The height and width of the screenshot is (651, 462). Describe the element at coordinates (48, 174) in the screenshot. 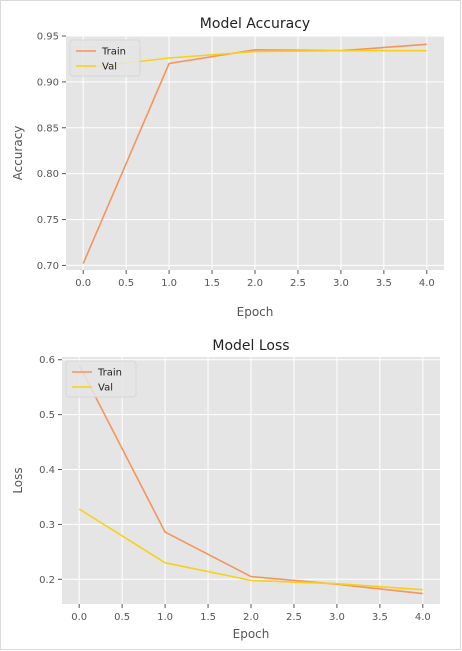

I see `y-tick-label: 0.80` at that location.